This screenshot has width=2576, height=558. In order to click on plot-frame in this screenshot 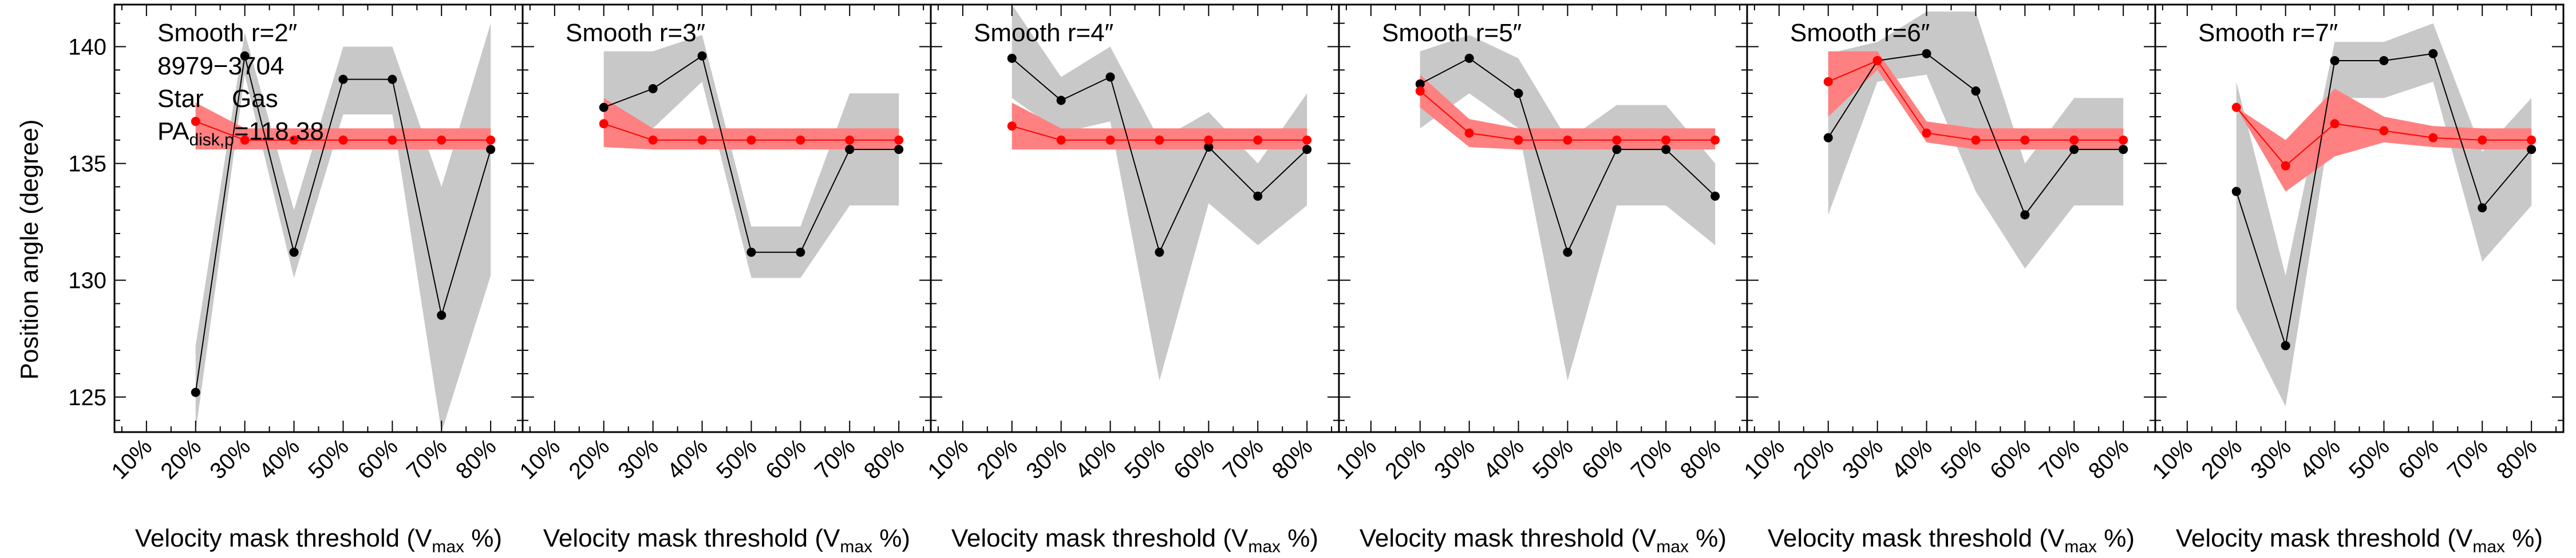, I will do `click(726, 218)`.